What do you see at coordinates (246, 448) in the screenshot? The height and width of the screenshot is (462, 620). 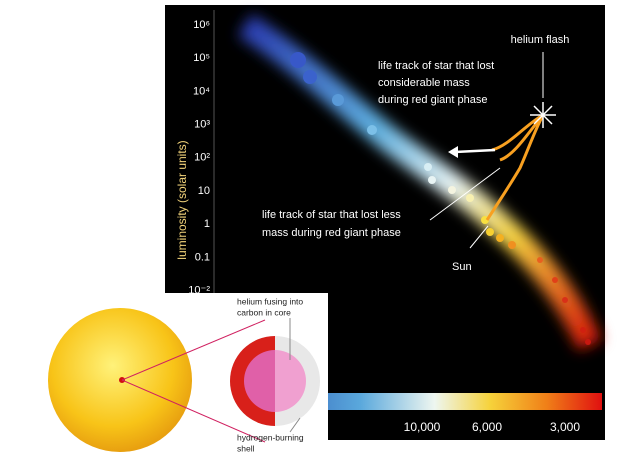 I see `inset-label: shell` at bounding box center [246, 448].